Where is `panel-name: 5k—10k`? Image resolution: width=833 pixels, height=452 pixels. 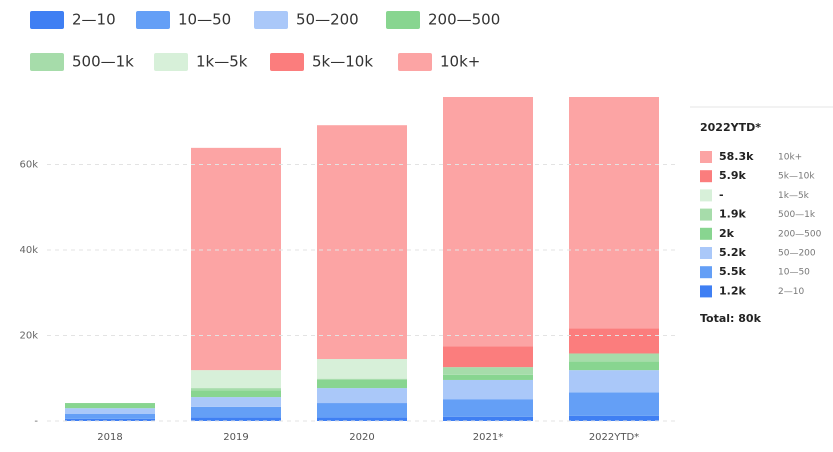 panel-name: 5k—10k is located at coordinates (796, 177).